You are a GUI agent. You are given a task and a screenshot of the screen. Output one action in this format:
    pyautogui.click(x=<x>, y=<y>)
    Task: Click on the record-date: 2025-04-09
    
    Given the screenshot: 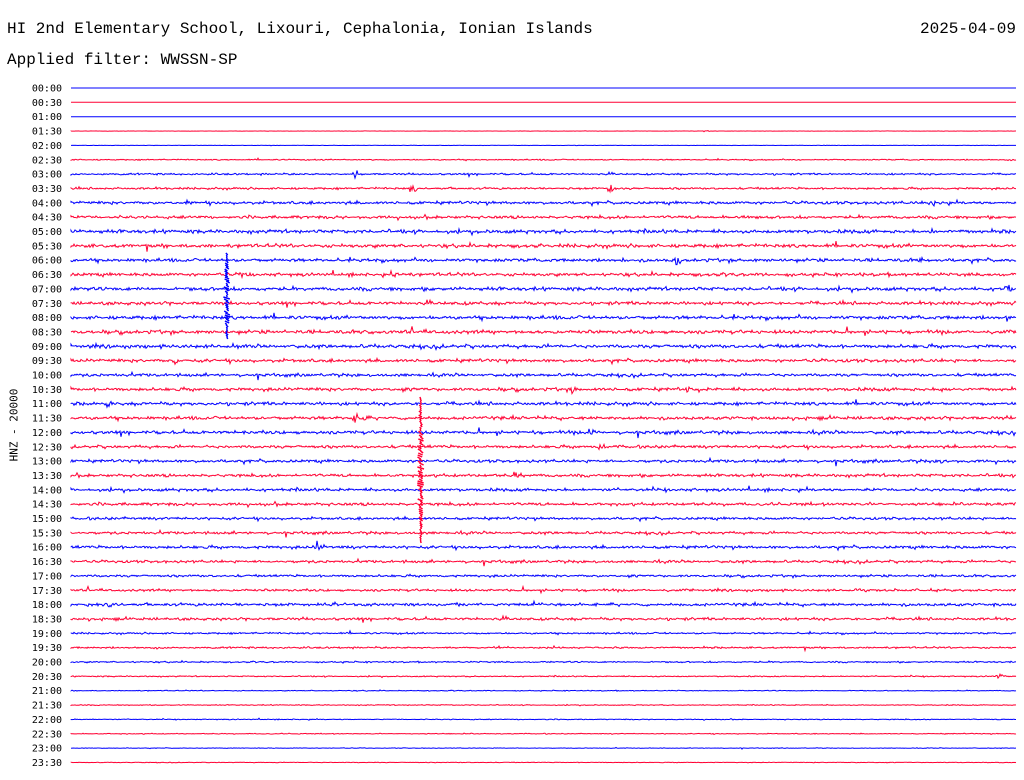 What is the action you would take?
    pyautogui.click(x=967, y=29)
    